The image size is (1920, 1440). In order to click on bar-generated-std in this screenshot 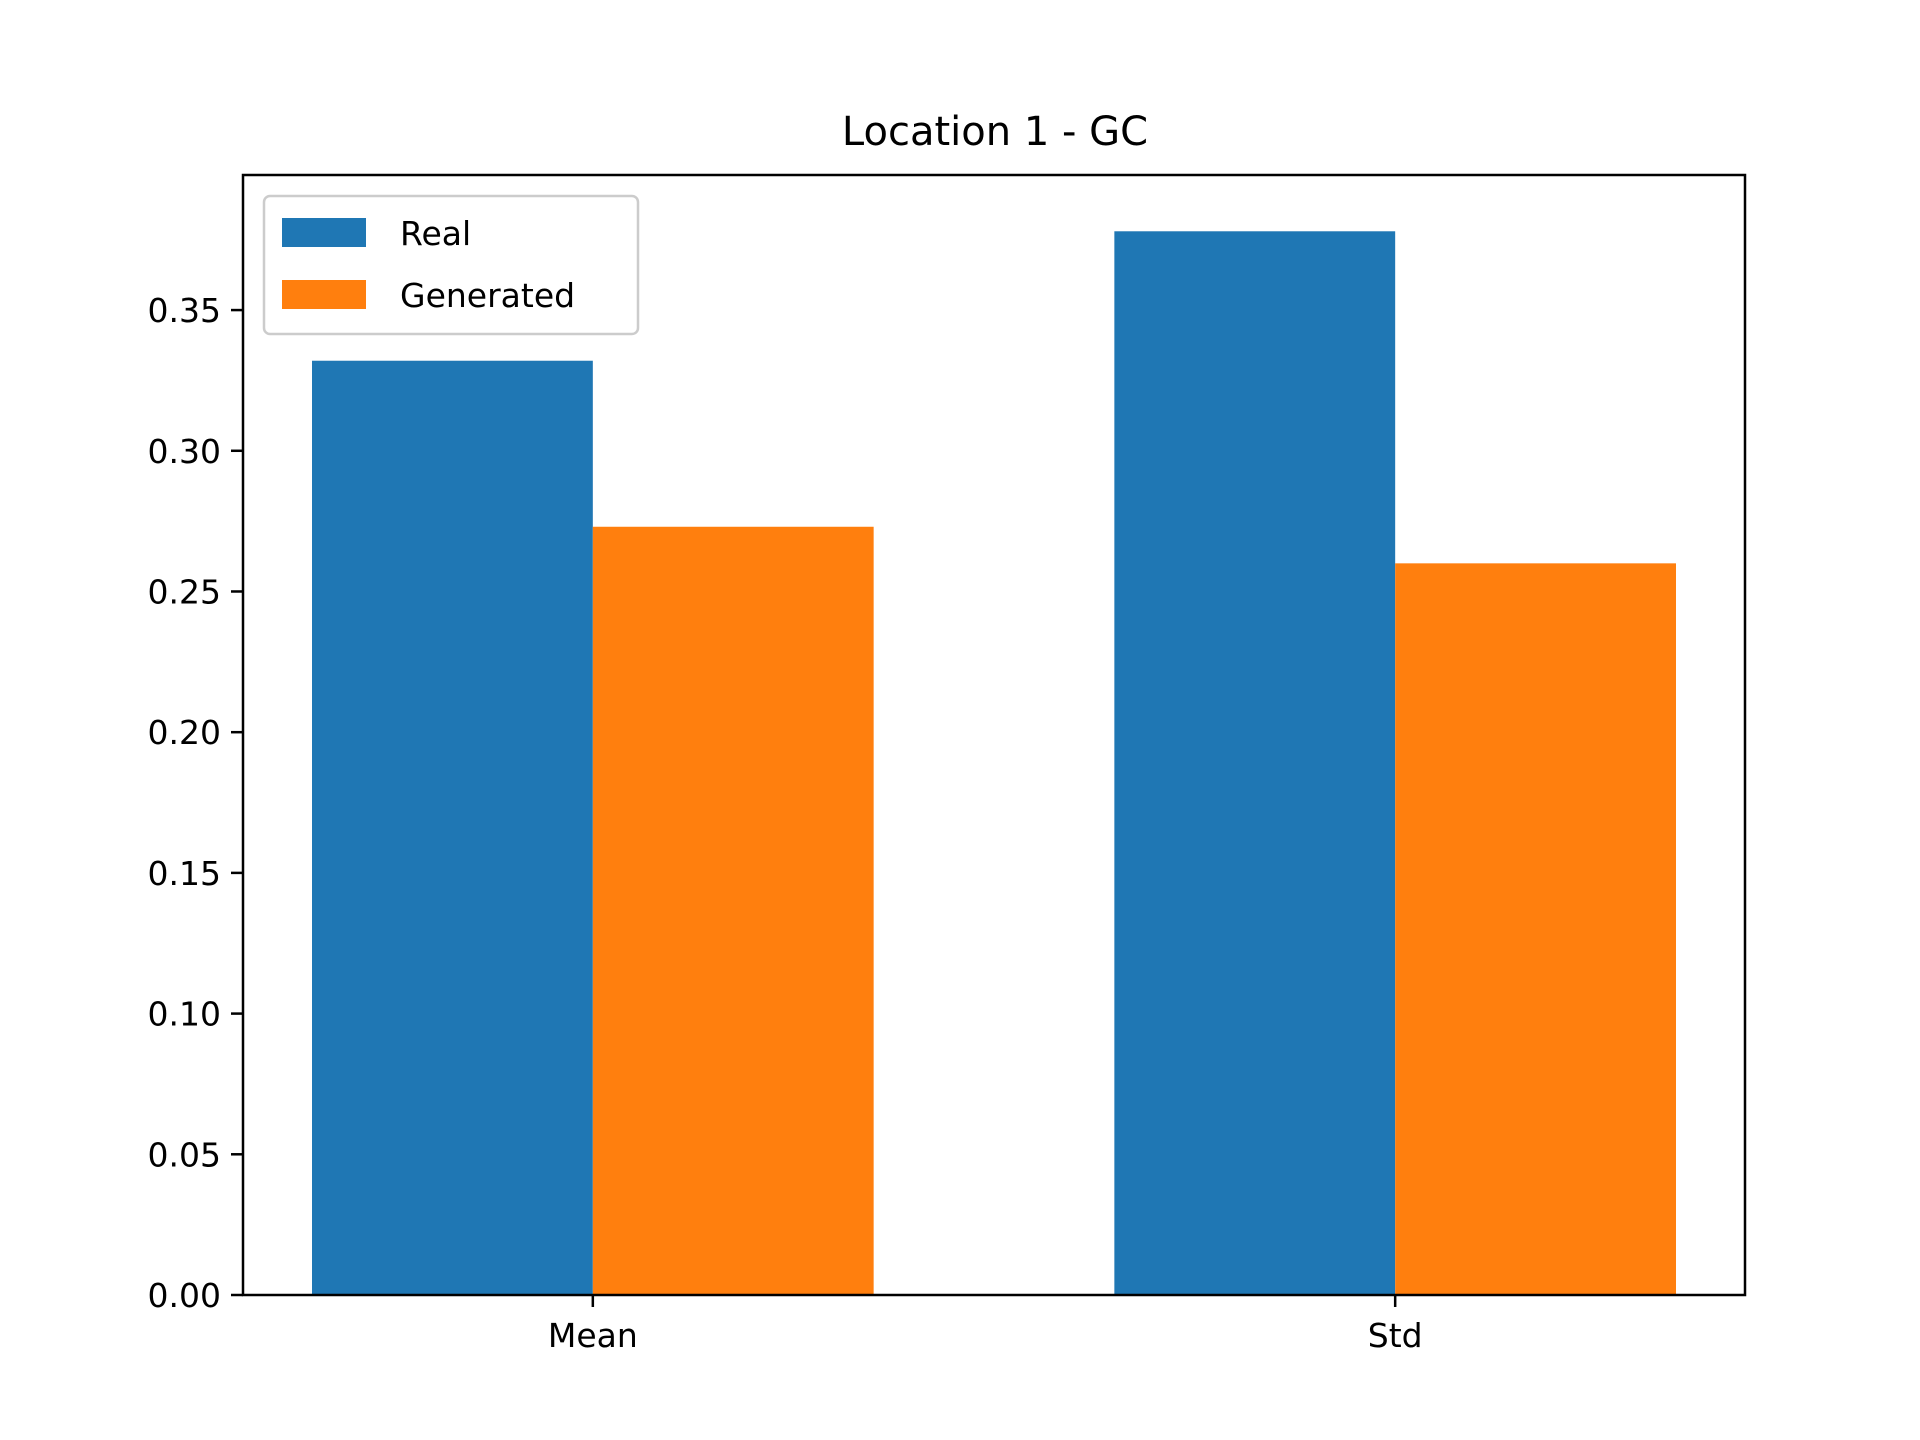, I will do `click(1535, 929)`.